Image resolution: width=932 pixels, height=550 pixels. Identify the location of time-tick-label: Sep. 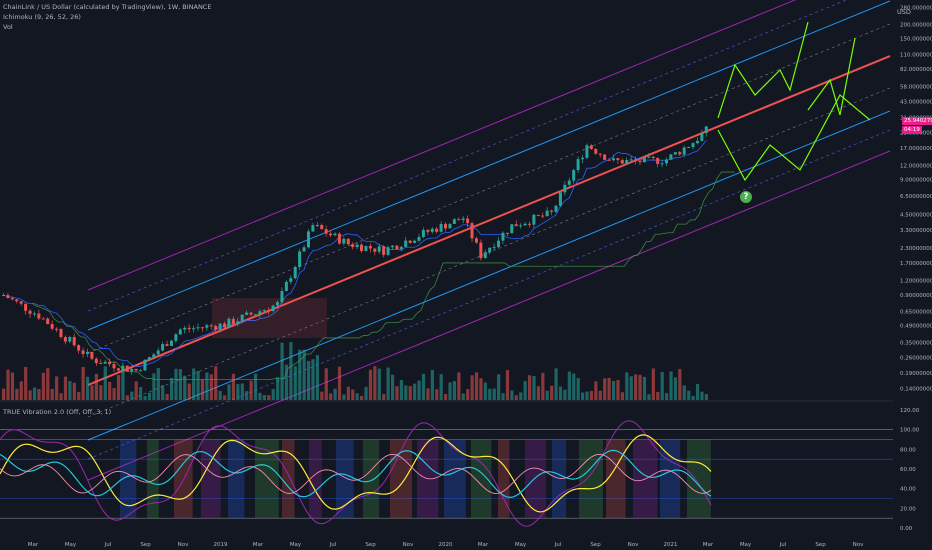
(595, 545).